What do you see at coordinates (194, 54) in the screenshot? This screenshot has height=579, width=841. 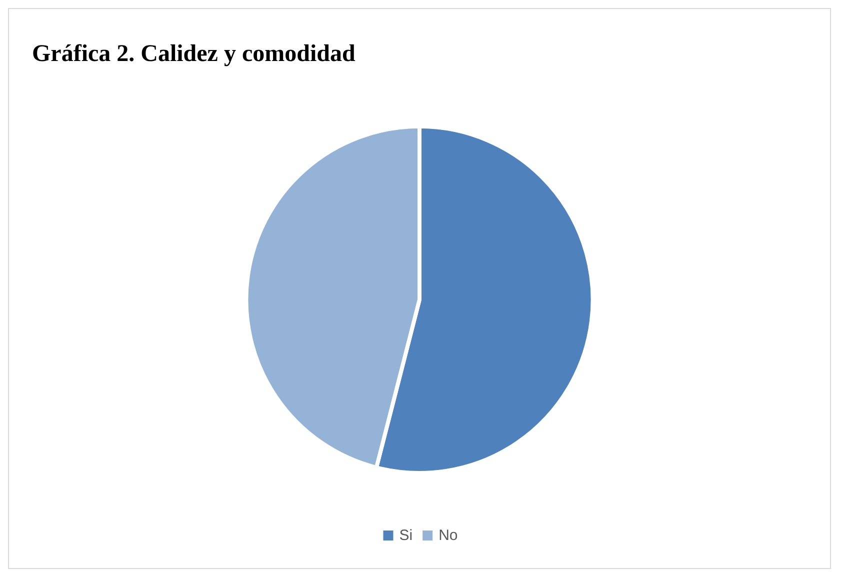 I see `chart-title: Gráfica 2. Calidez y comodidad` at bounding box center [194, 54].